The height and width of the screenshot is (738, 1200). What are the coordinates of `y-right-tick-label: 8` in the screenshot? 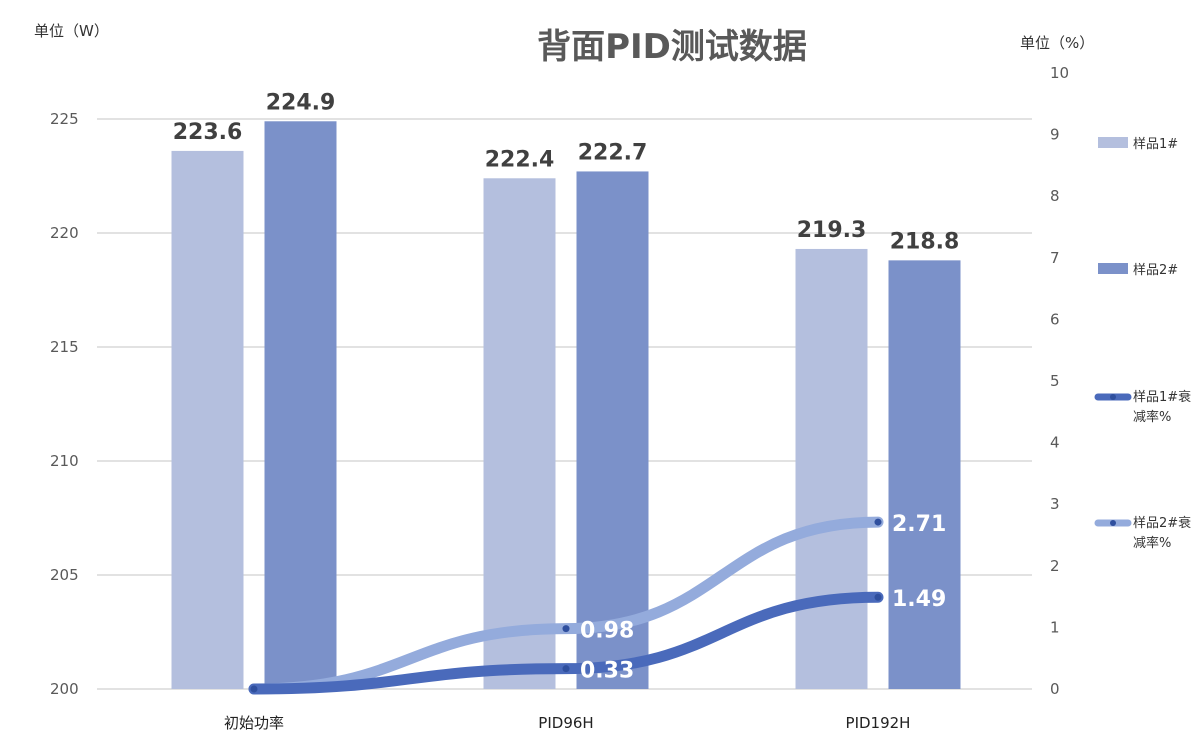 It's located at (1055, 196).